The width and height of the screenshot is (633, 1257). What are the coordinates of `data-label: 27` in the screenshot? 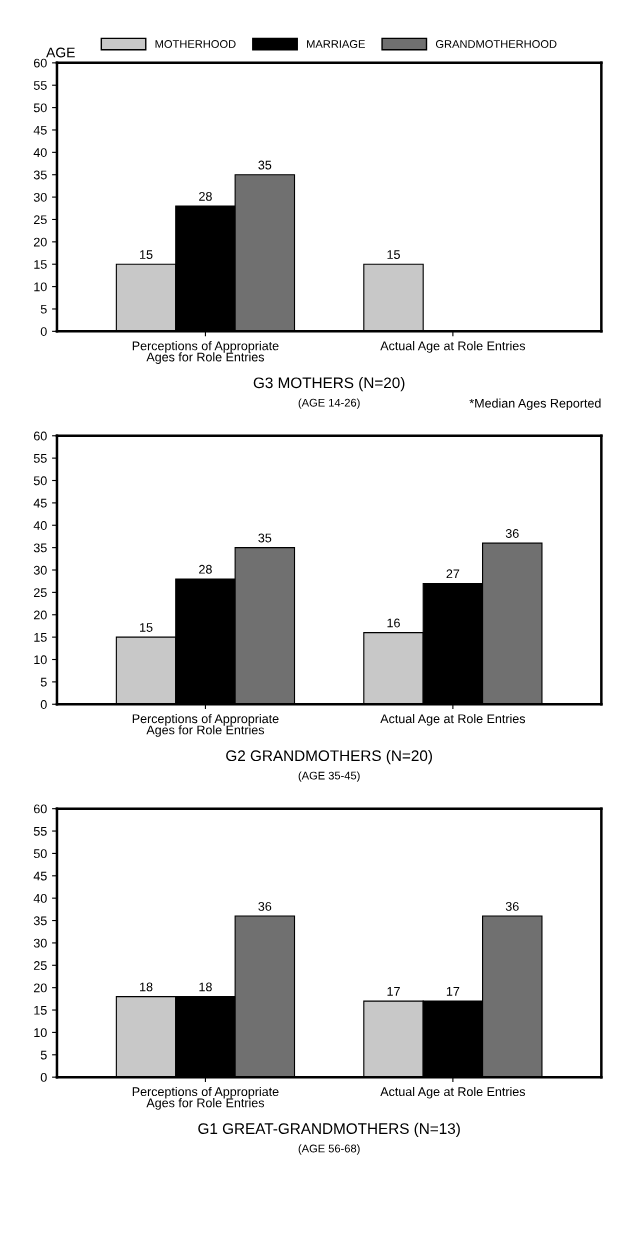 It's located at (453, 574).